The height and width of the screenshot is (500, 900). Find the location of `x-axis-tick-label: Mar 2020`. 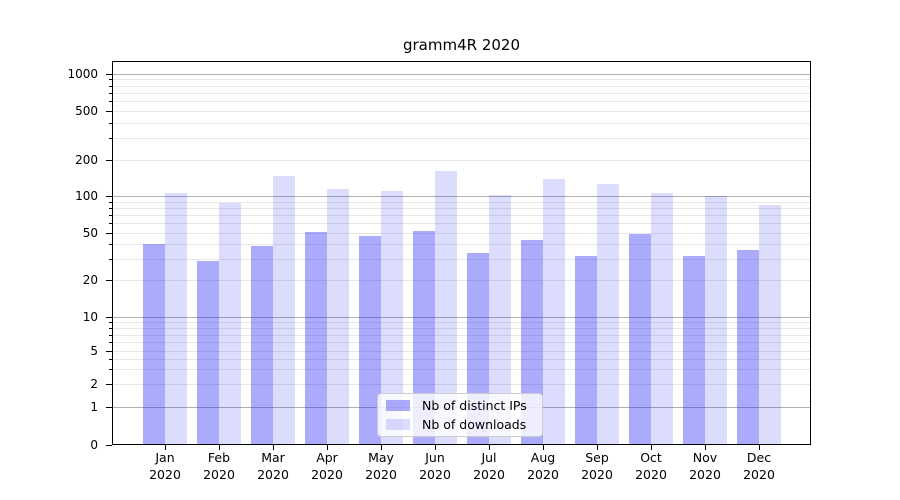

x-axis-tick-label: Mar 2020 is located at coordinates (273, 466).